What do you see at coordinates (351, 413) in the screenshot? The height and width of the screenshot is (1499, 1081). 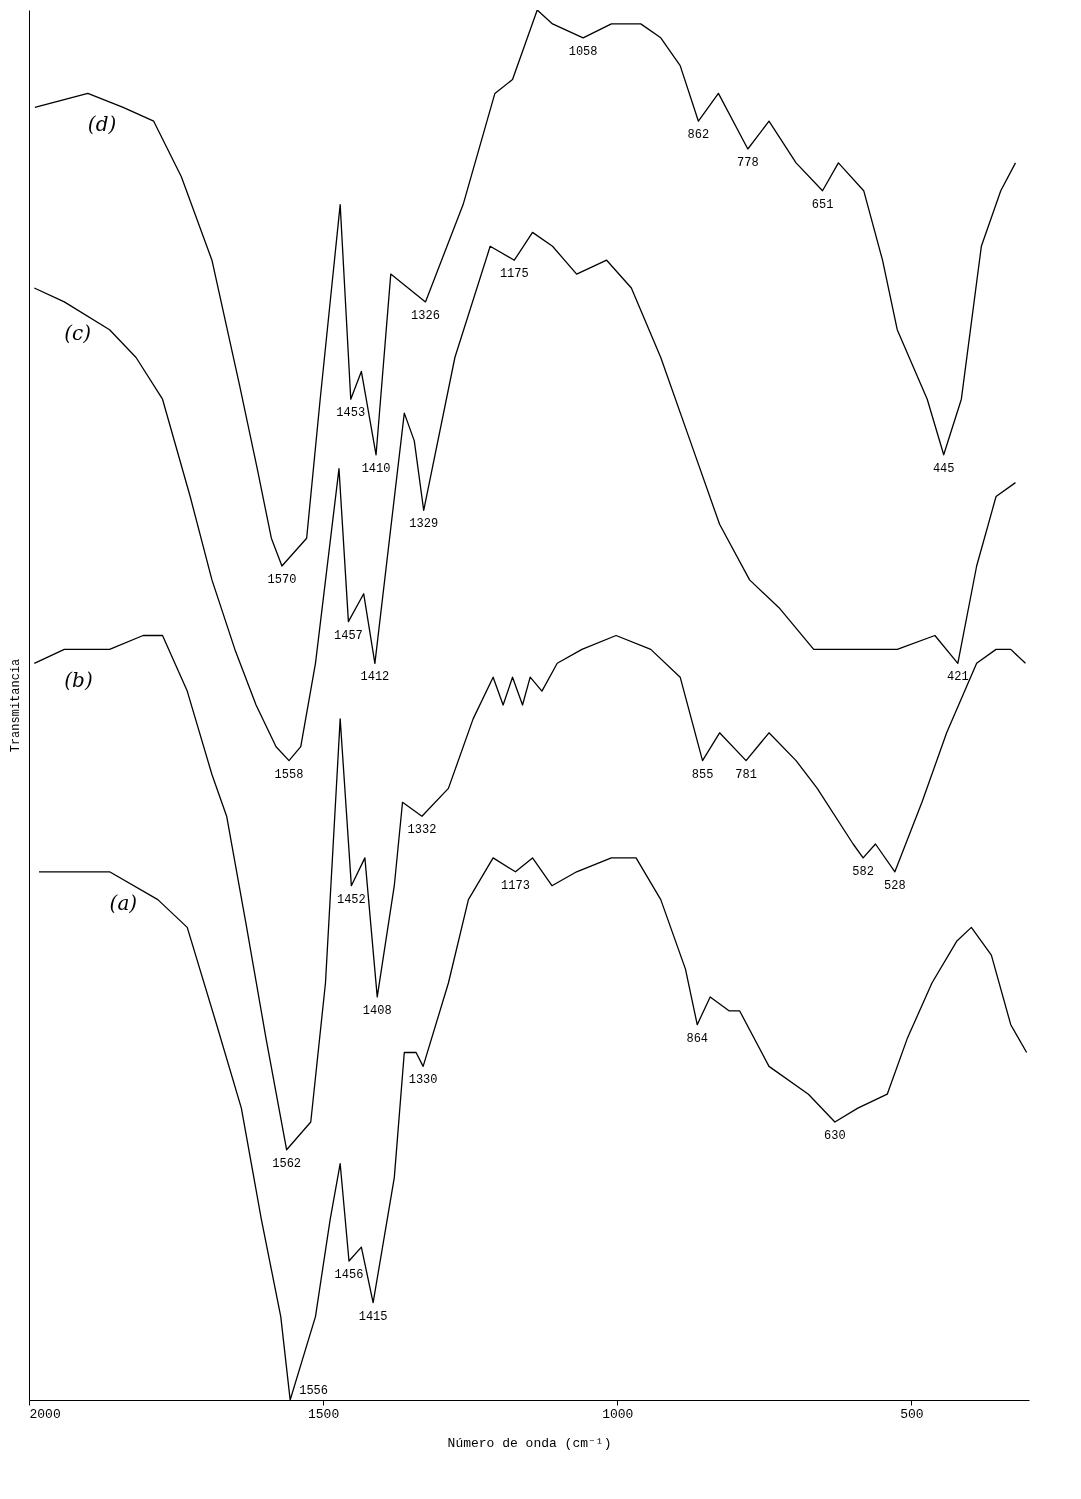 I see `annotation: 1453` at bounding box center [351, 413].